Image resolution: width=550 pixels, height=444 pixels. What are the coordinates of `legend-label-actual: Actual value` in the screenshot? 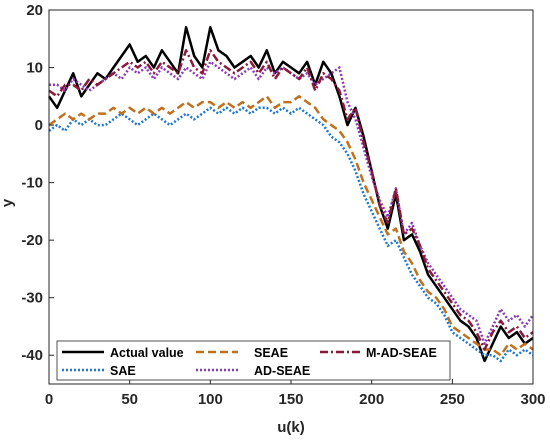 It's located at (147, 353).